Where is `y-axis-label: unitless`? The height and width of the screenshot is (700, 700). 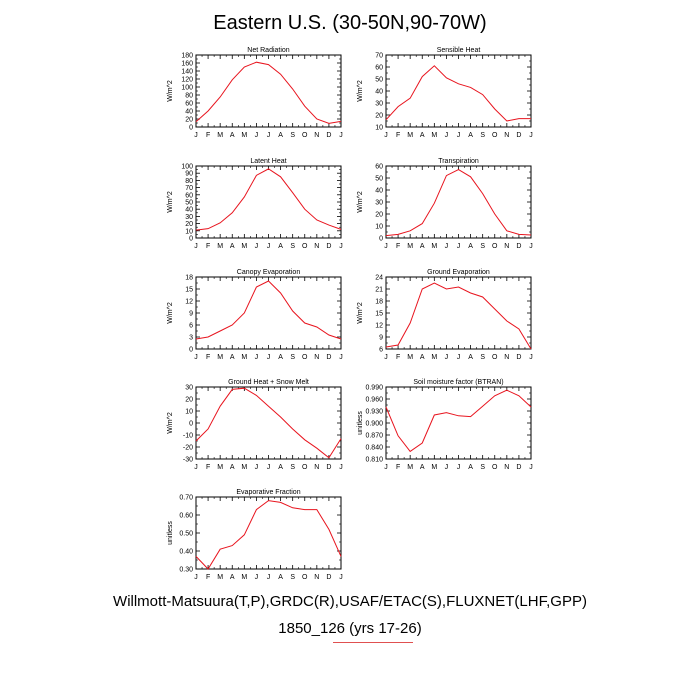
y-axis-label: unitless is located at coordinates (360, 423).